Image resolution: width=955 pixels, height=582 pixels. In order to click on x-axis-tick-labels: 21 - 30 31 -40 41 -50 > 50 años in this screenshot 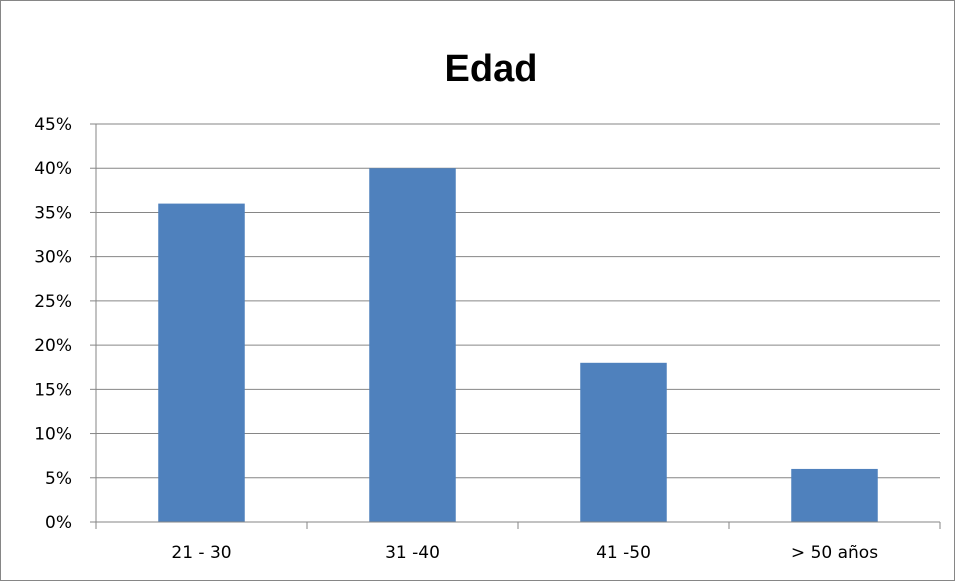, I will do `click(524, 553)`.